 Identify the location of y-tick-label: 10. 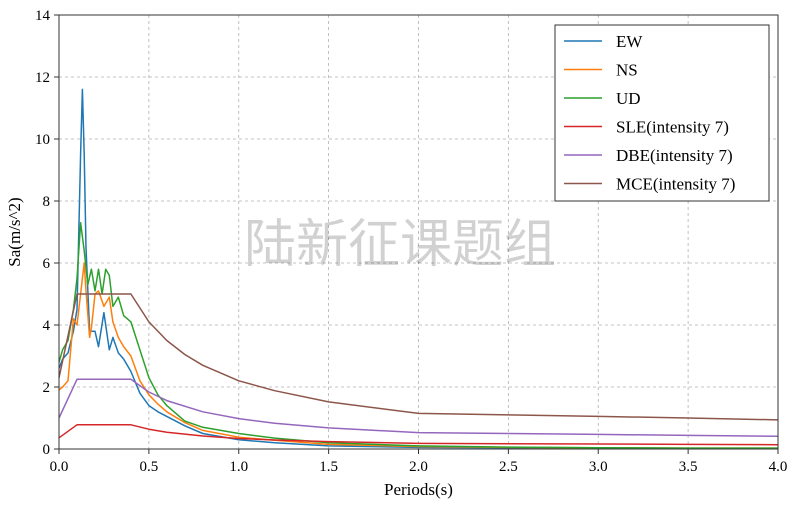
(42, 140).